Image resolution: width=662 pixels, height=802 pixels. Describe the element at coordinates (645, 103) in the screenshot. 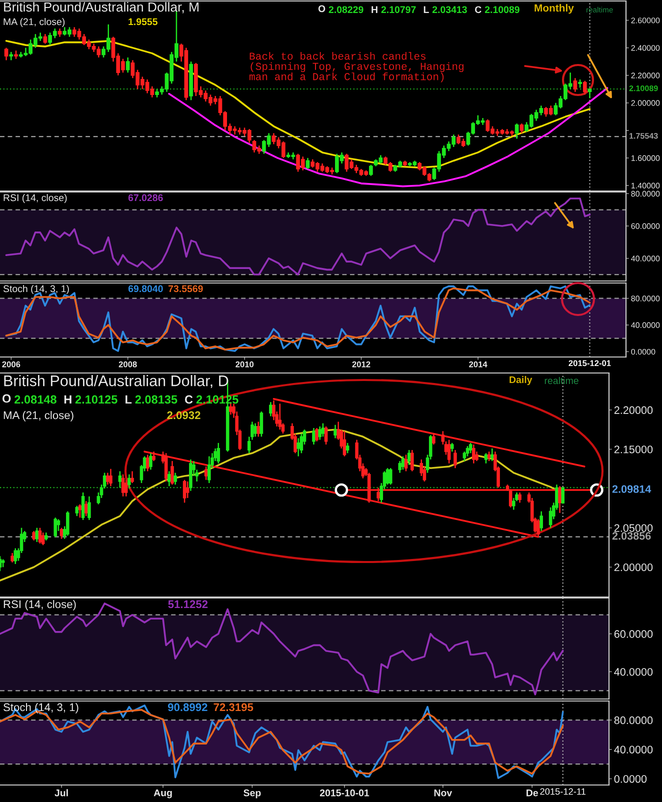

I see `y-tick-label: 2.00000` at that location.